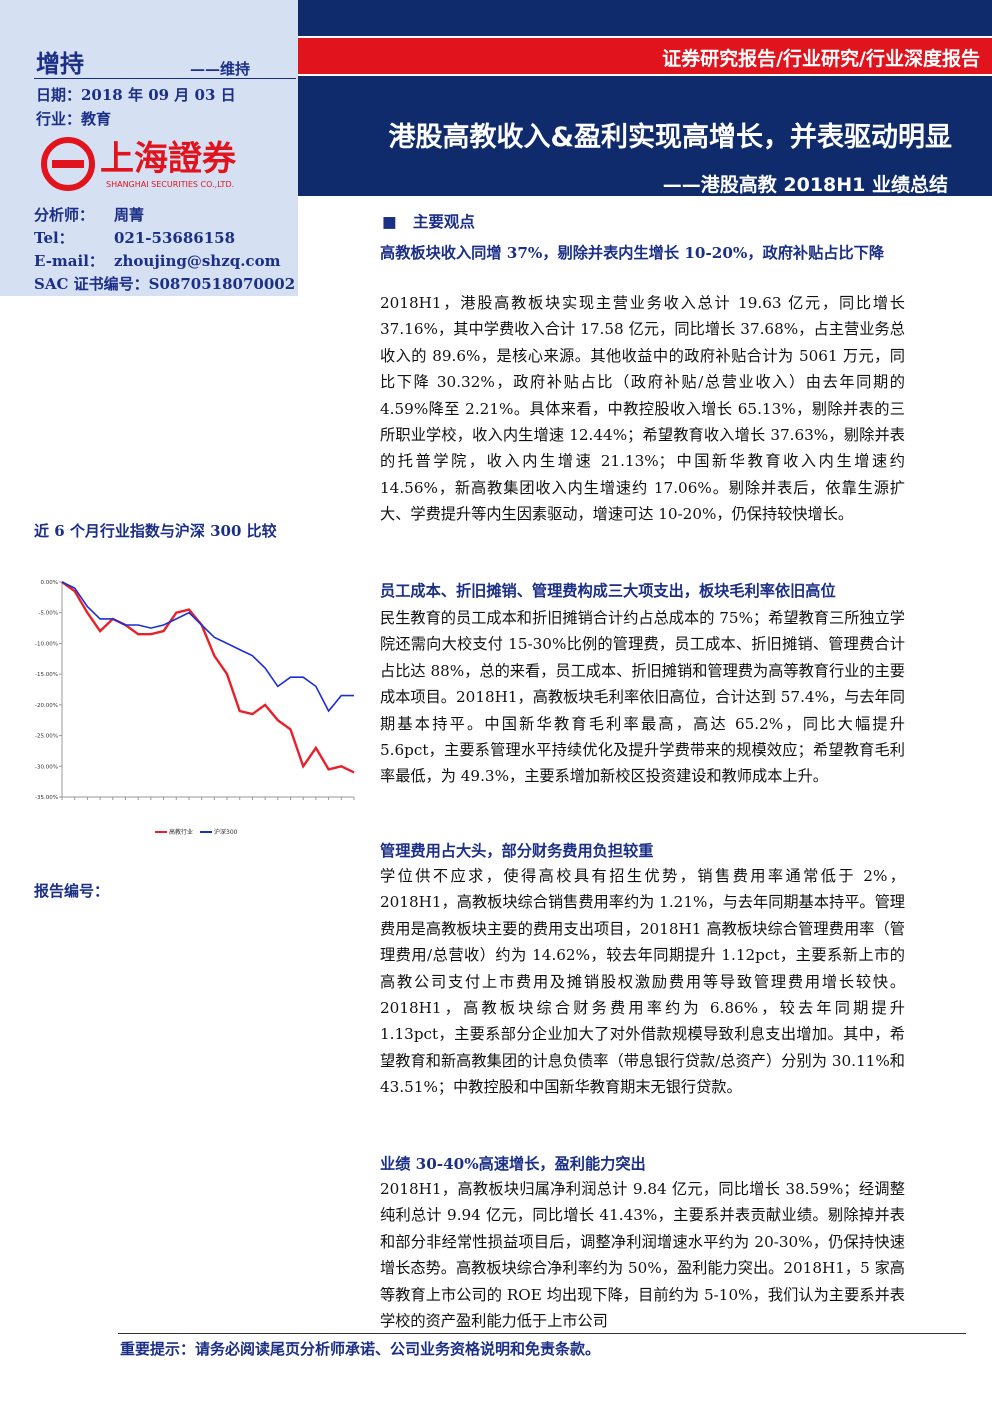  Describe the element at coordinates (181, 832) in the screenshot. I see `legend-label: 高教行业` at that location.